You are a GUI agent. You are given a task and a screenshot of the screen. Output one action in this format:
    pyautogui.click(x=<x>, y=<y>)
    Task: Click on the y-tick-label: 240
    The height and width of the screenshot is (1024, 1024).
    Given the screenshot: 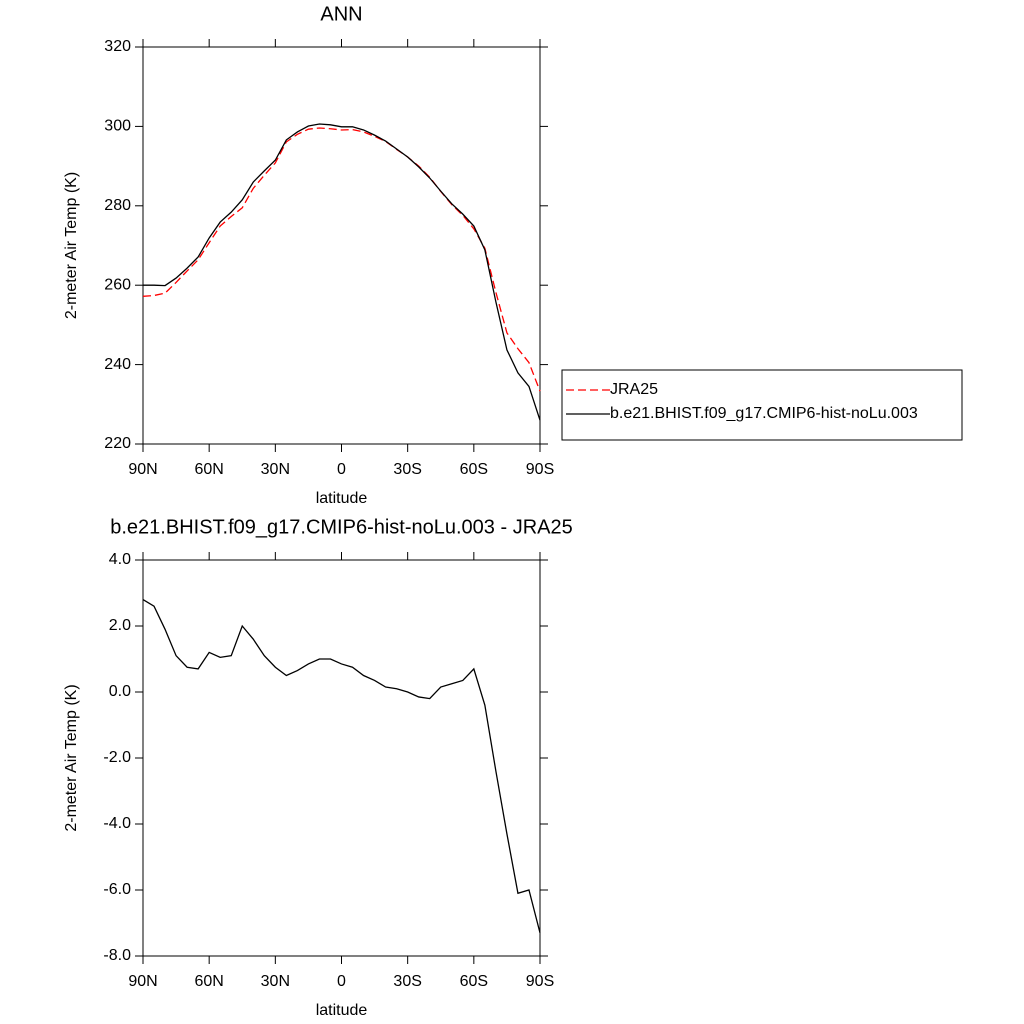 What is the action you would take?
    pyautogui.click(x=117, y=364)
    